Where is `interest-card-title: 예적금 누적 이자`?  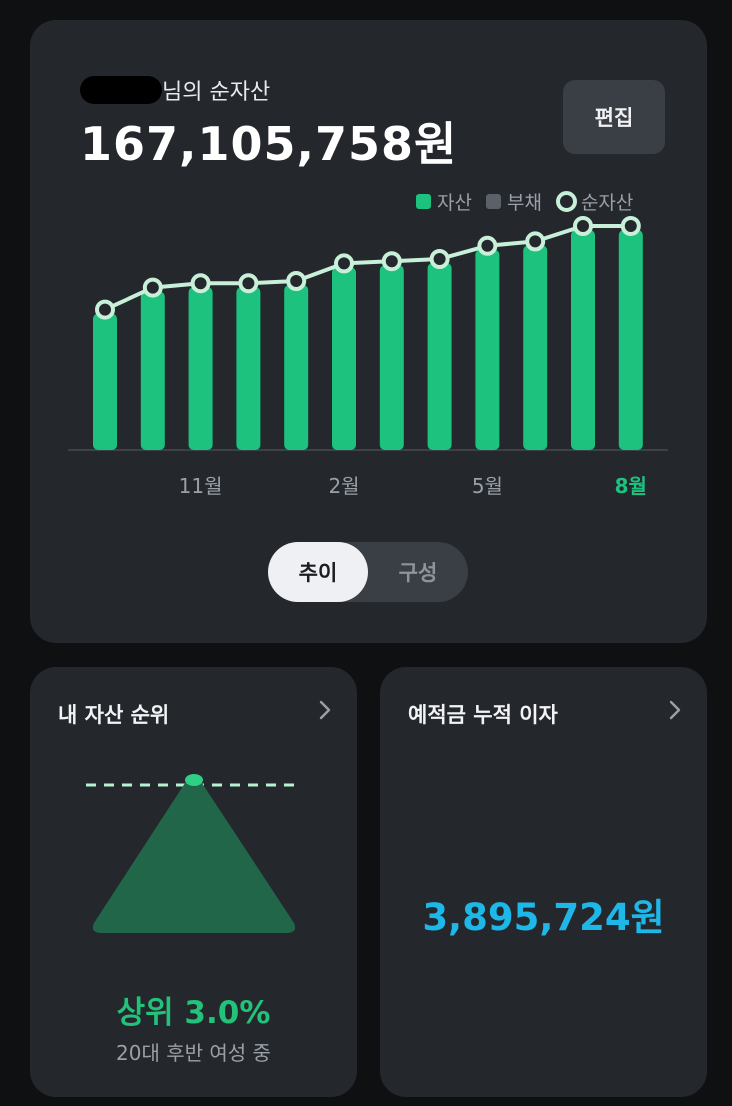
interest-card-title: 예적금 누적 이자 is located at coordinates (483, 715).